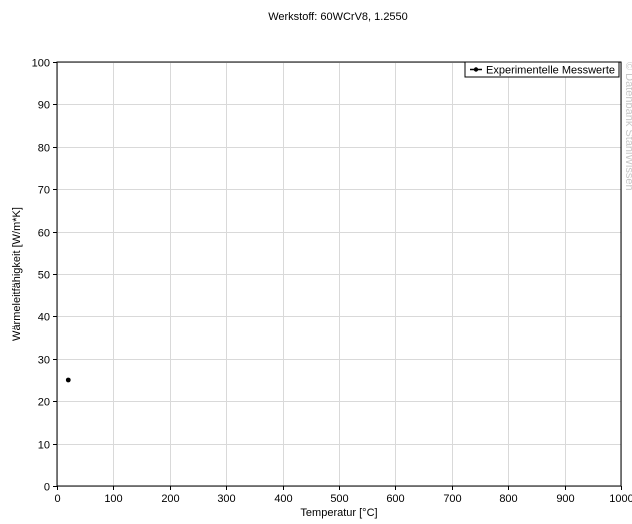 The width and height of the screenshot is (632, 524). Describe the element at coordinates (113, 499) in the screenshot. I see `x-tick-label: 100` at that location.